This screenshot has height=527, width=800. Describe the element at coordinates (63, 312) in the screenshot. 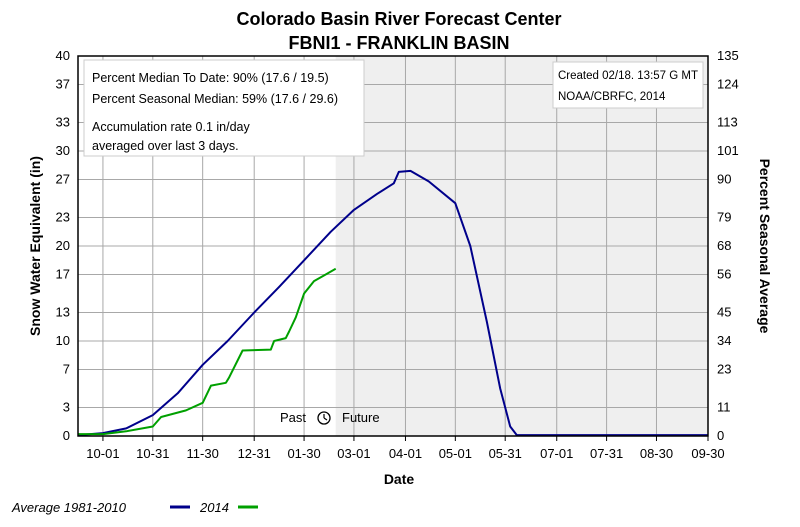

I see `y-tick-label: 13` at that location.